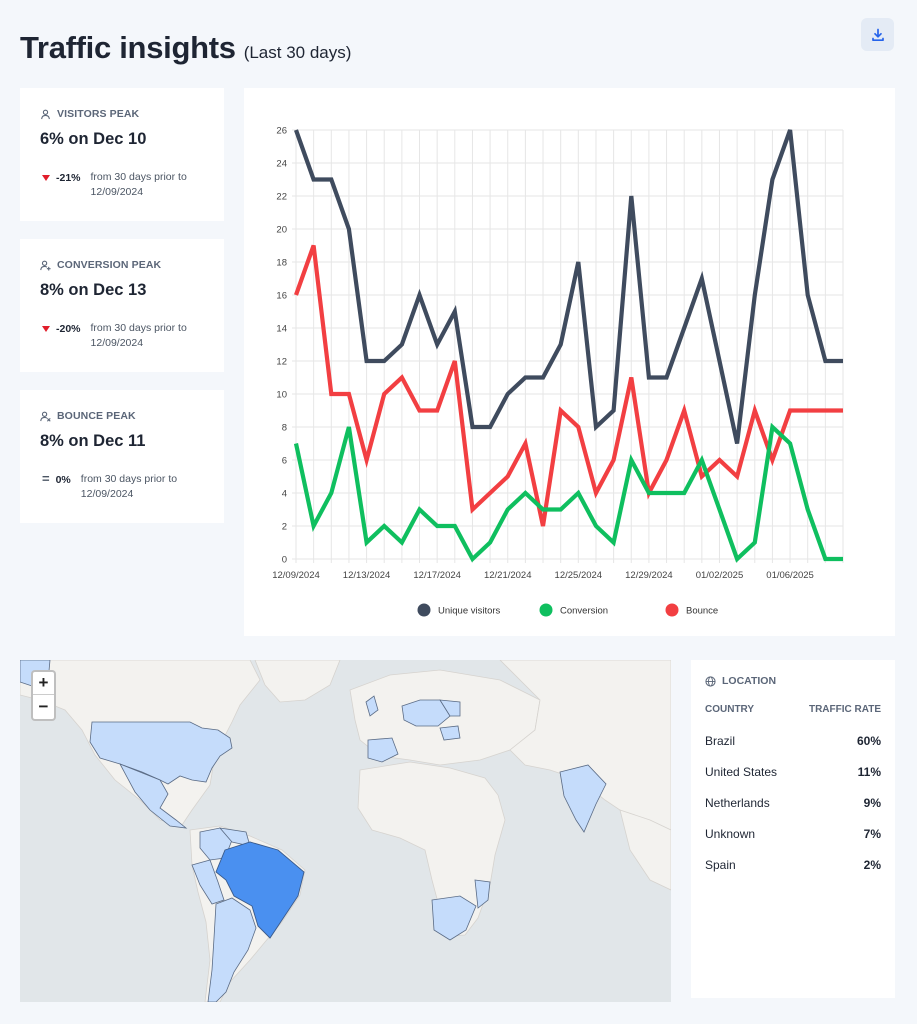 The height and width of the screenshot is (1024, 917). I want to click on y-tick-label: 18, so click(281, 263).